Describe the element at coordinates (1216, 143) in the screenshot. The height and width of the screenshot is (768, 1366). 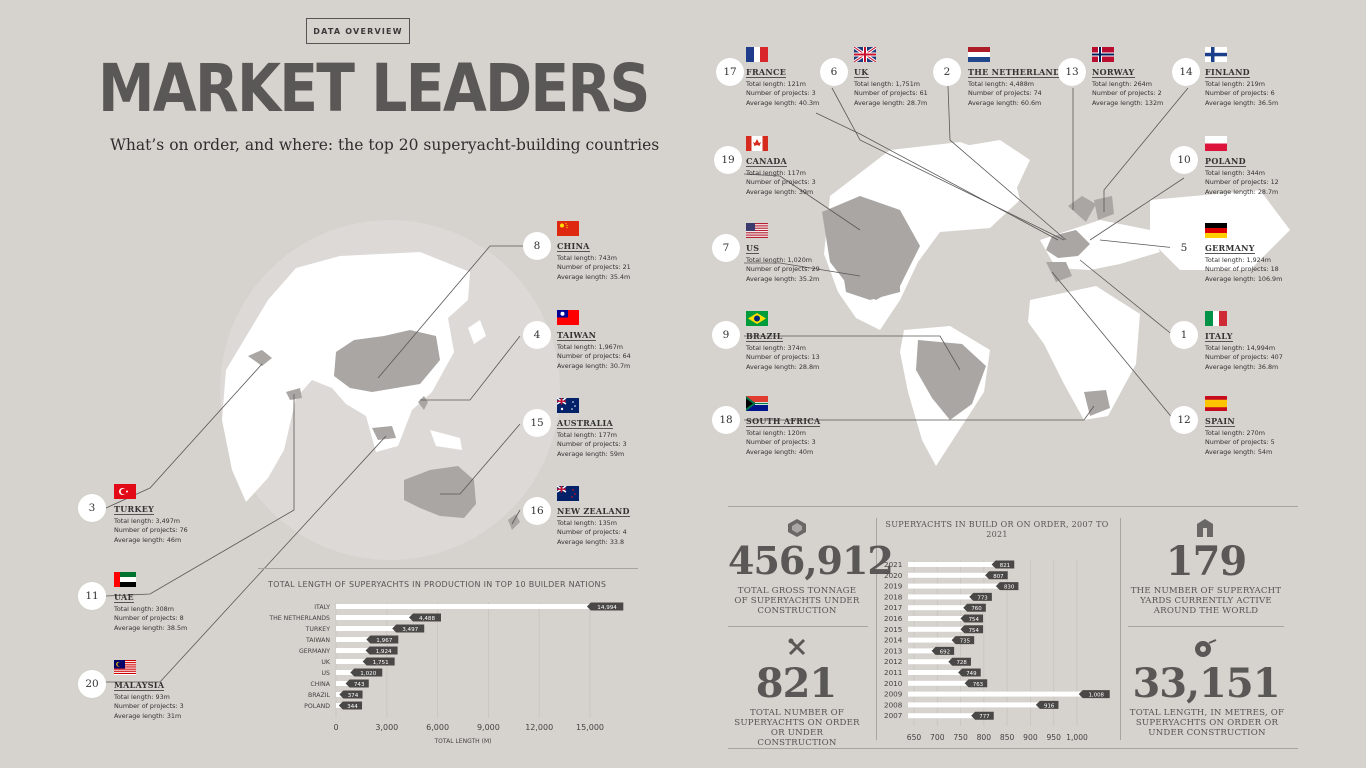
I see `poland-flag-icon` at that location.